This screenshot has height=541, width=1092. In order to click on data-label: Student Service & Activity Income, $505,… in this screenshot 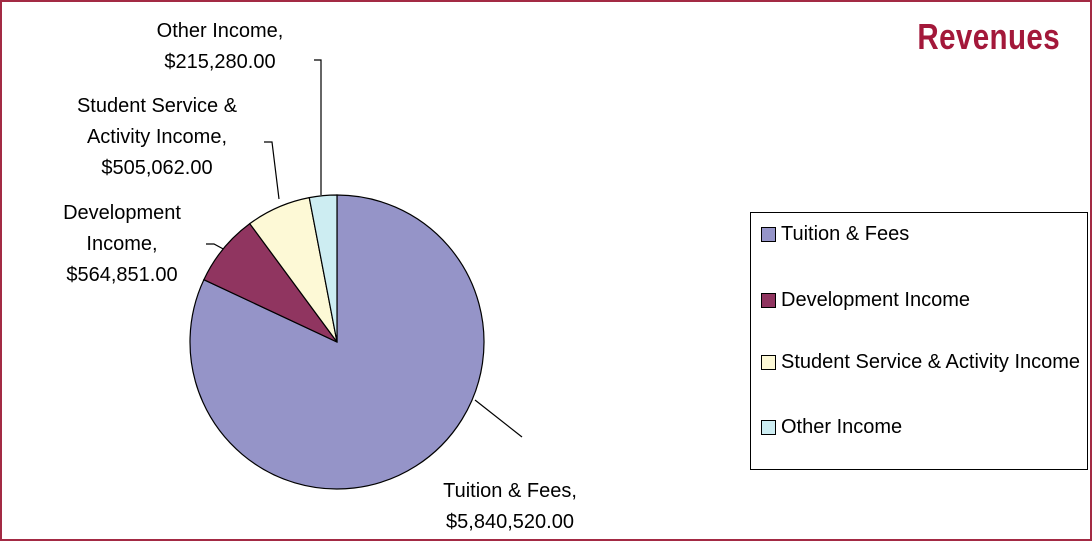, I will do `click(157, 137)`.